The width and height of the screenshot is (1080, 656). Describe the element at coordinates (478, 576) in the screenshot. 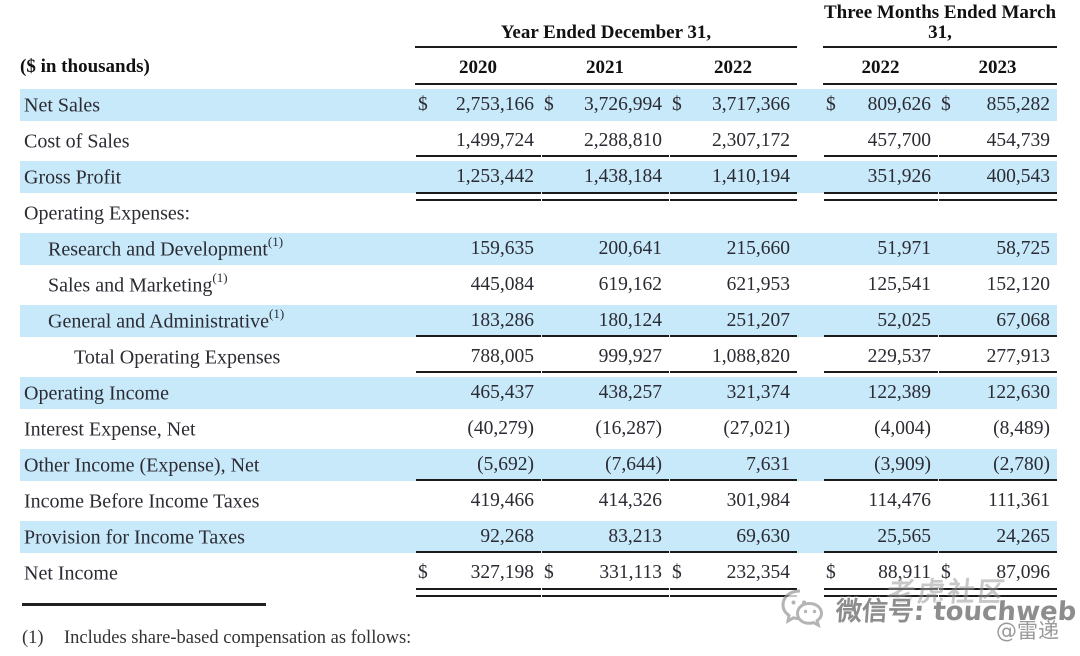

I see `value-cell-2020: $327,198` at that location.